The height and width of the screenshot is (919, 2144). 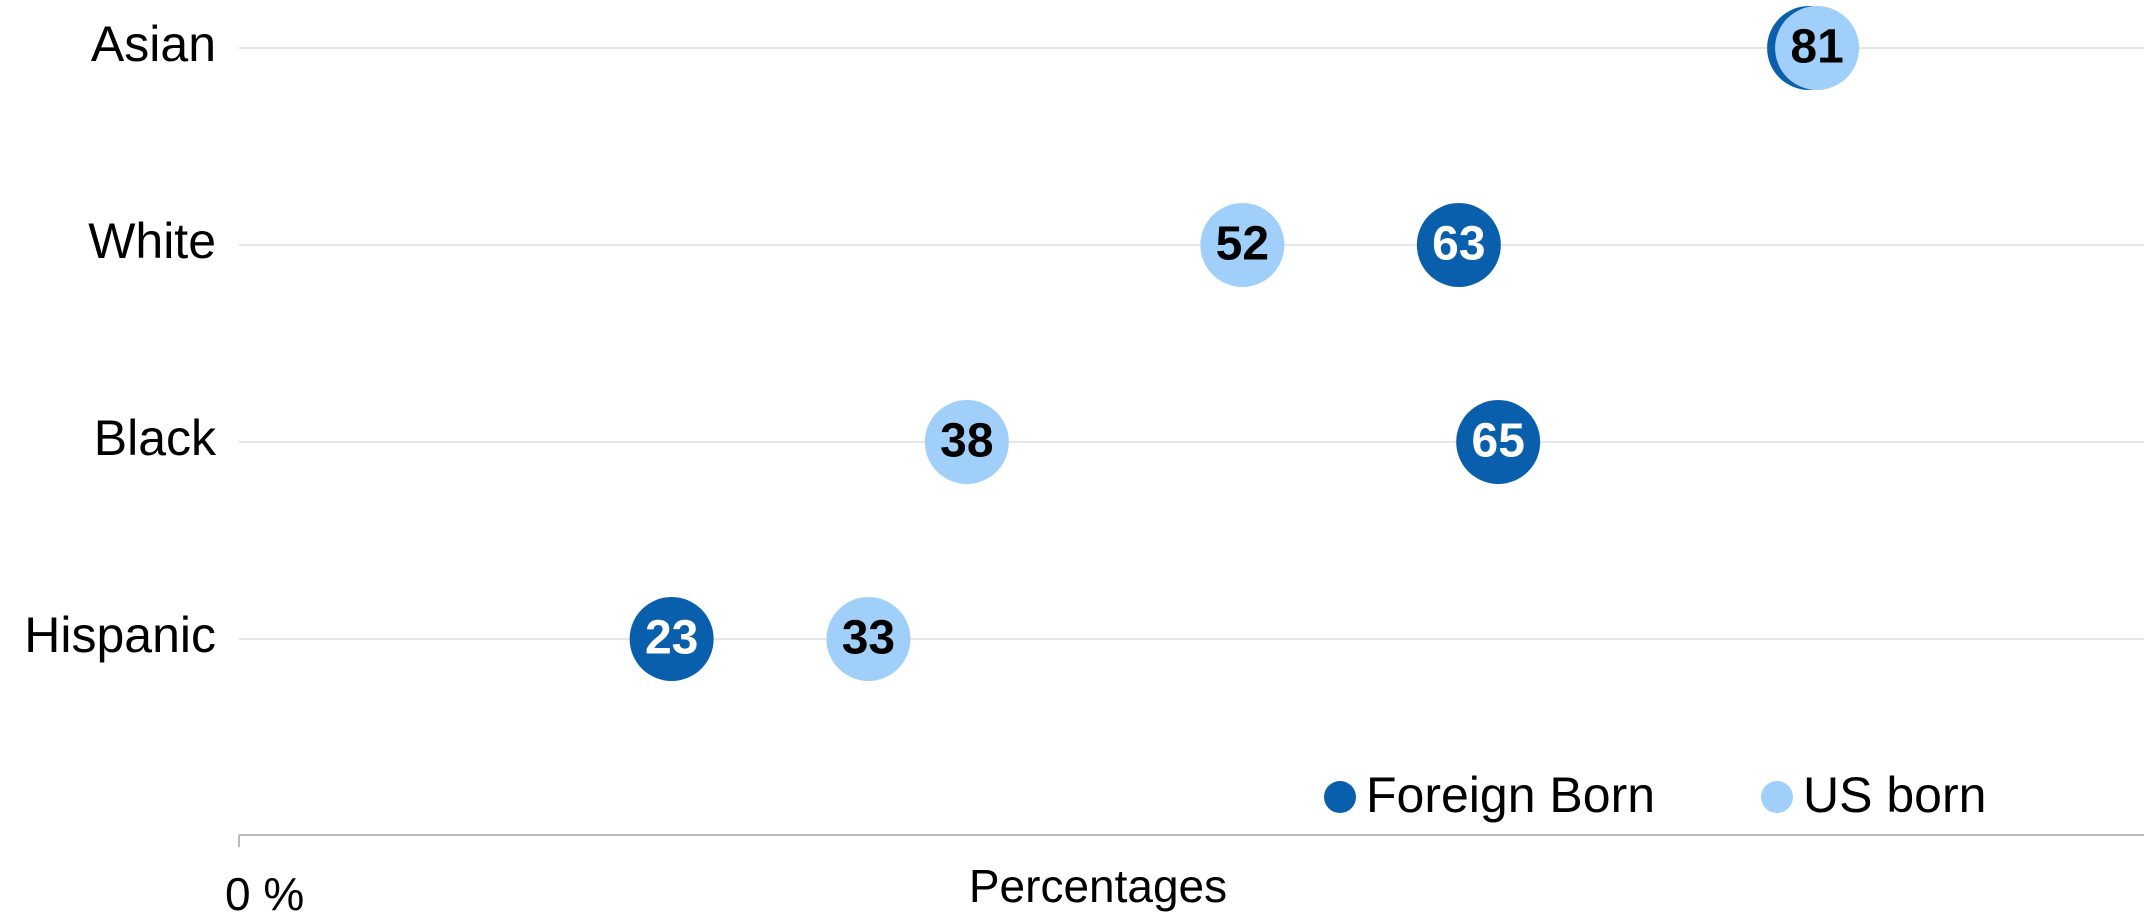 I want to click on data-label: 33, so click(x=868, y=638).